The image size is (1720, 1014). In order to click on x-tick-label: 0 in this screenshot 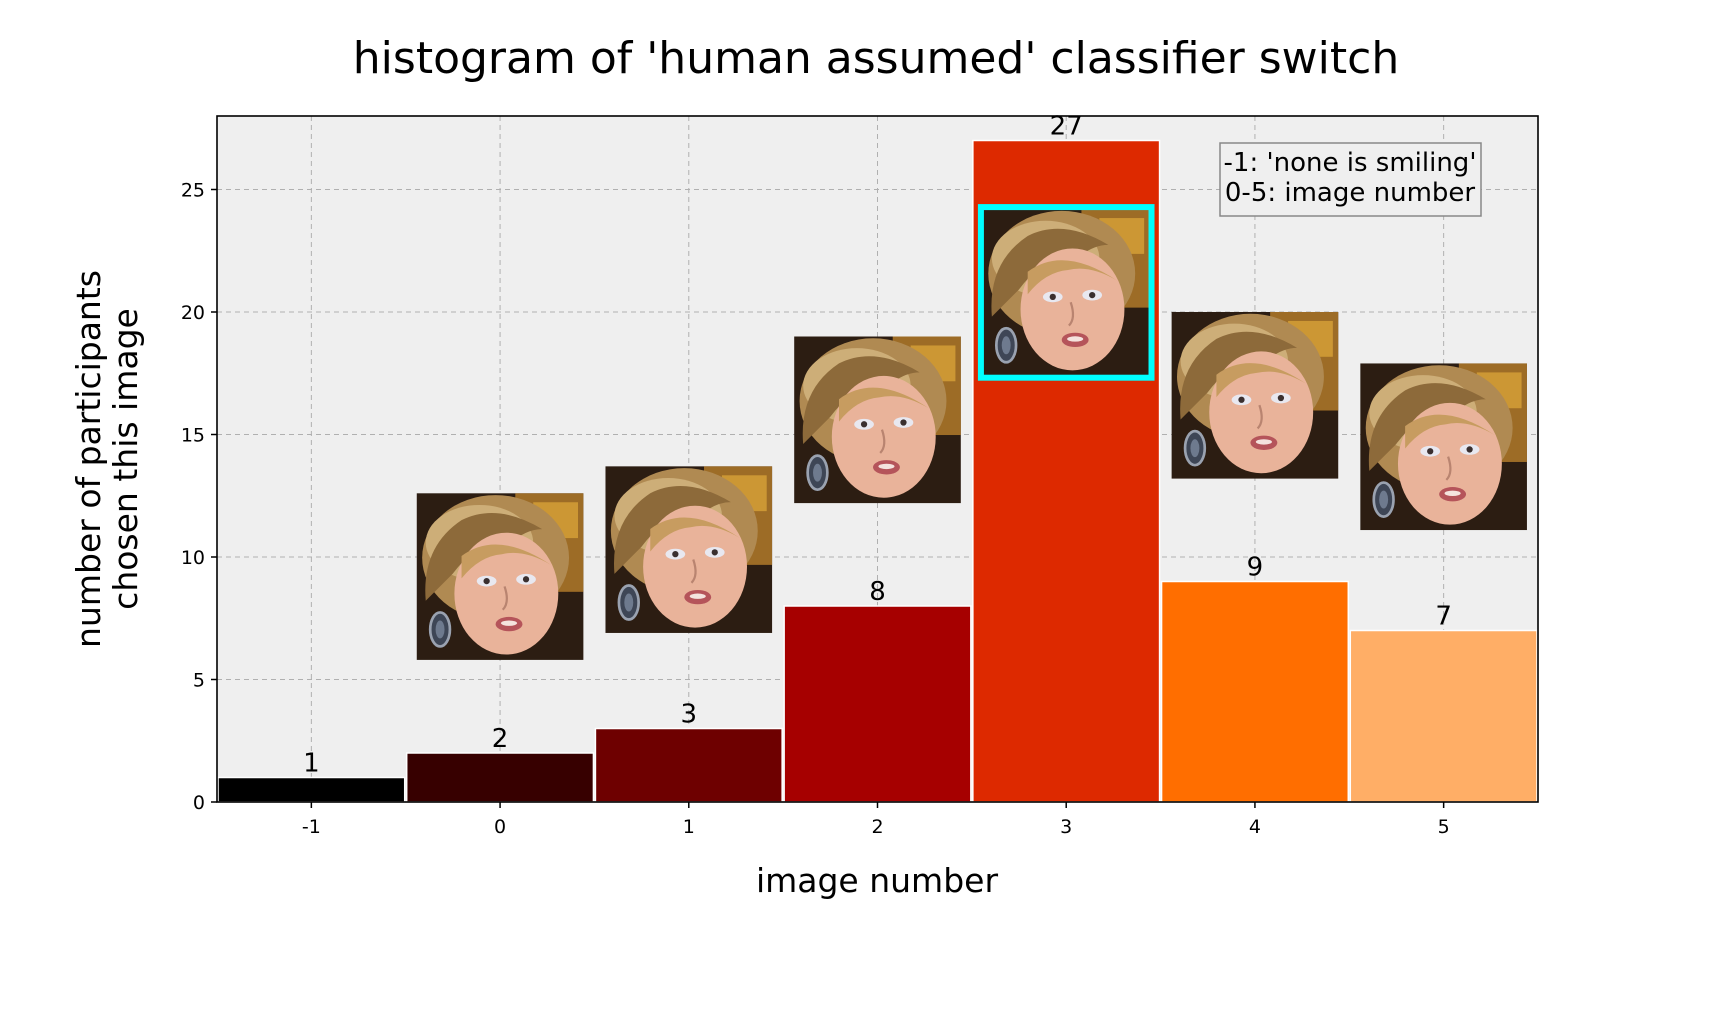, I will do `click(500, 827)`.